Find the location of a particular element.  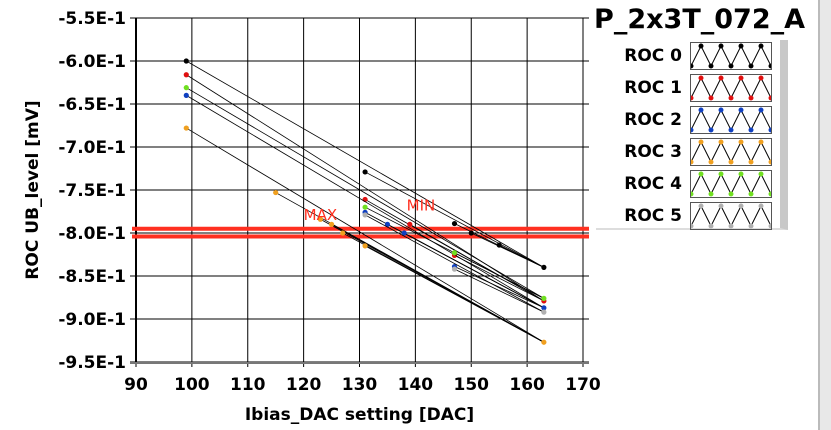

x-tick-label: 160 is located at coordinates (527, 385).